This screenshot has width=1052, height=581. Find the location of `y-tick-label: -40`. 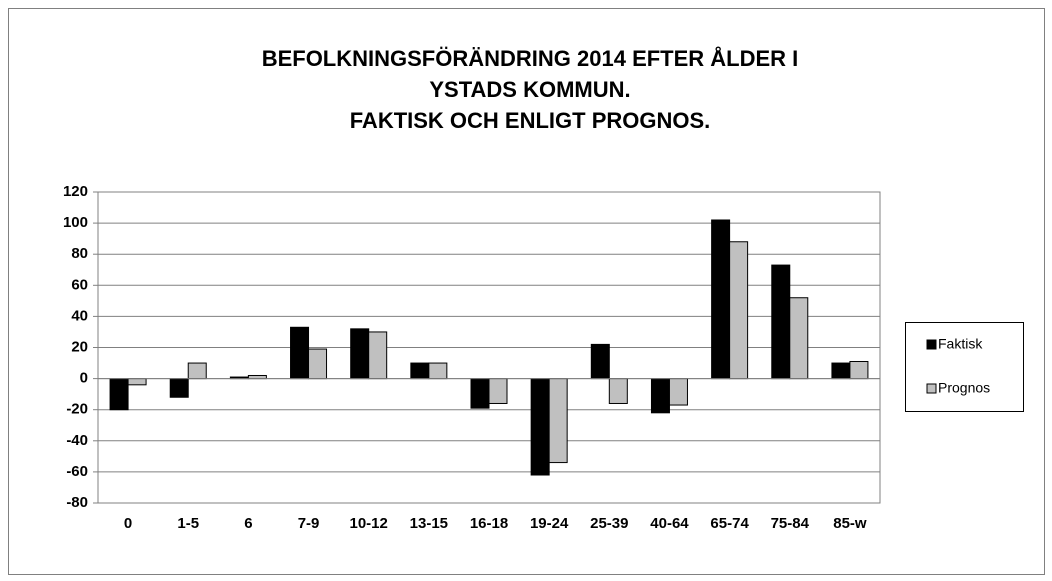

y-tick-label: -40 is located at coordinates (77, 440).